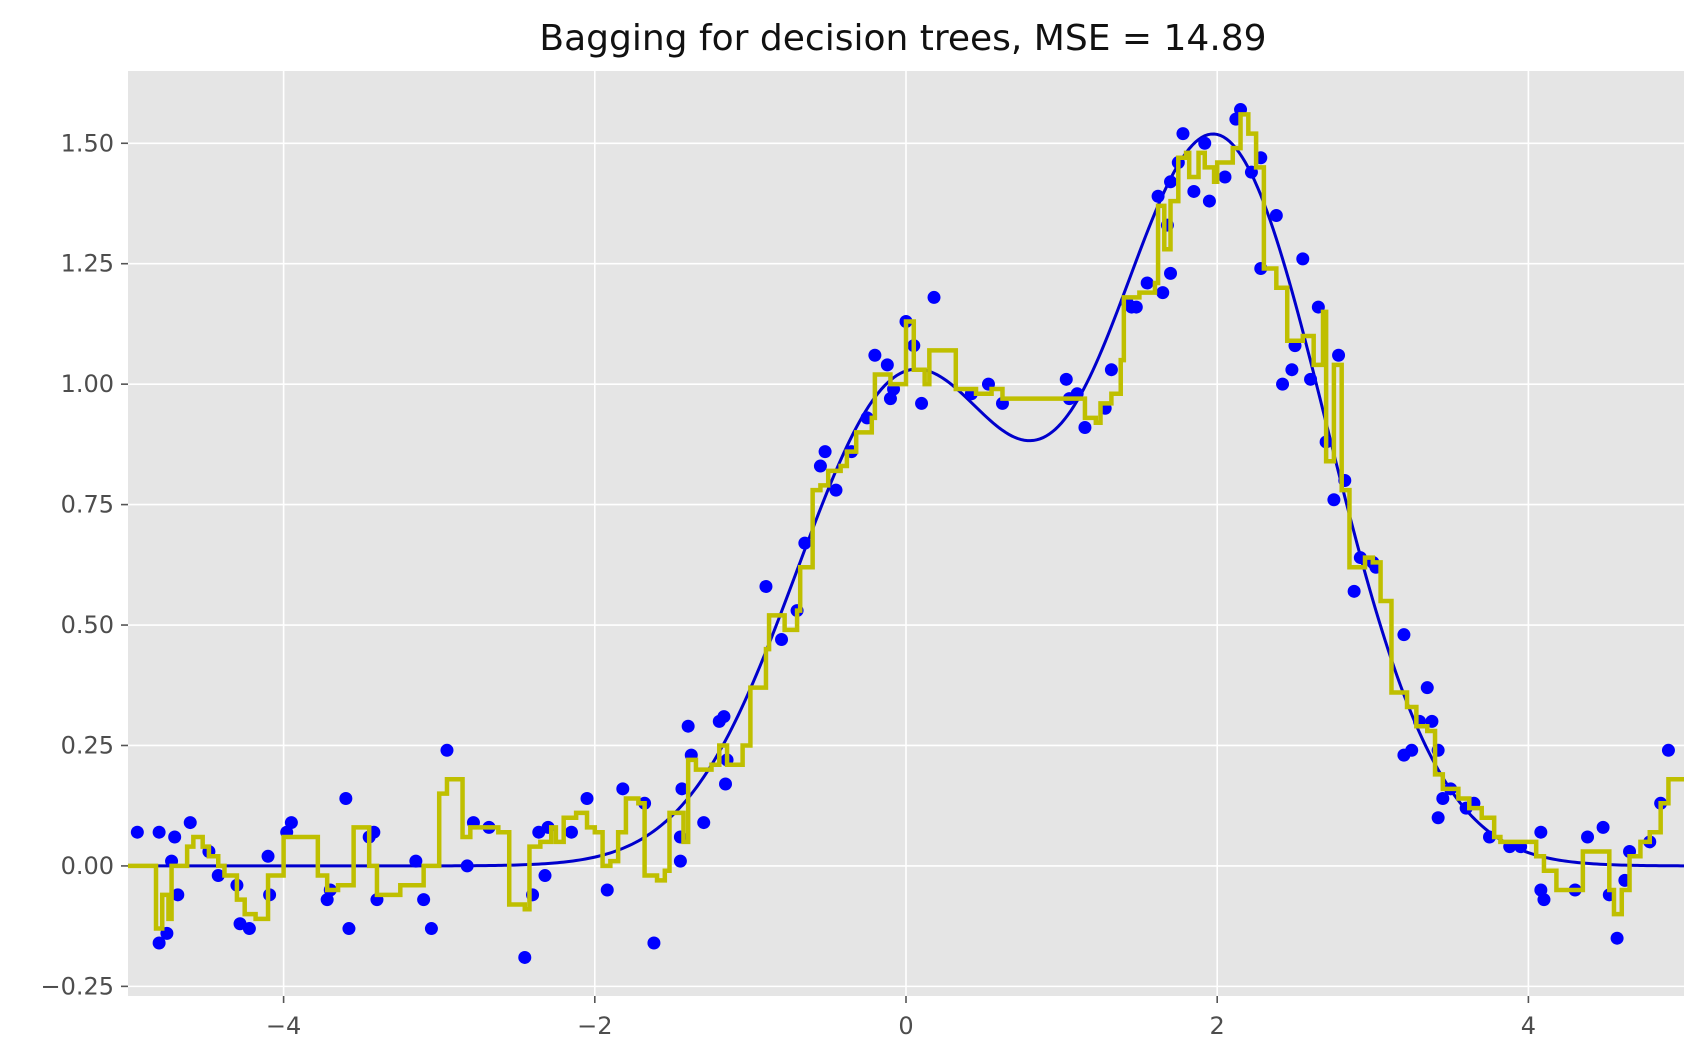 This screenshot has height=1059, width=1694. Describe the element at coordinates (905, 1026) in the screenshot. I see `x-tick-label: 0` at that location.